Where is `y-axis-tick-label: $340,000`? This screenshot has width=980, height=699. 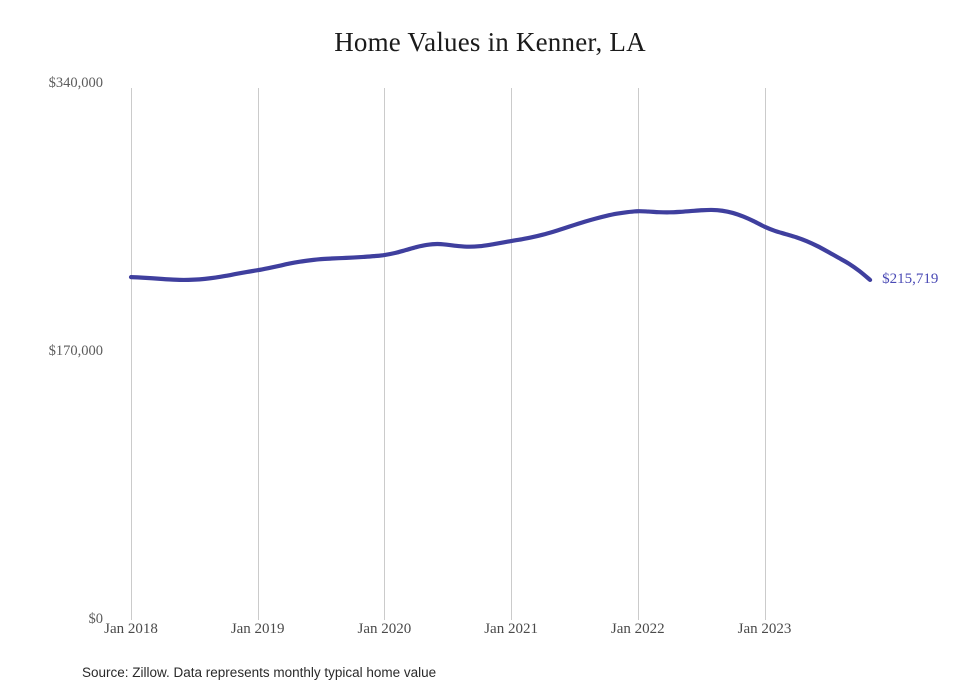 y-axis-tick-label: $340,000 is located at coordinates (75, 83).